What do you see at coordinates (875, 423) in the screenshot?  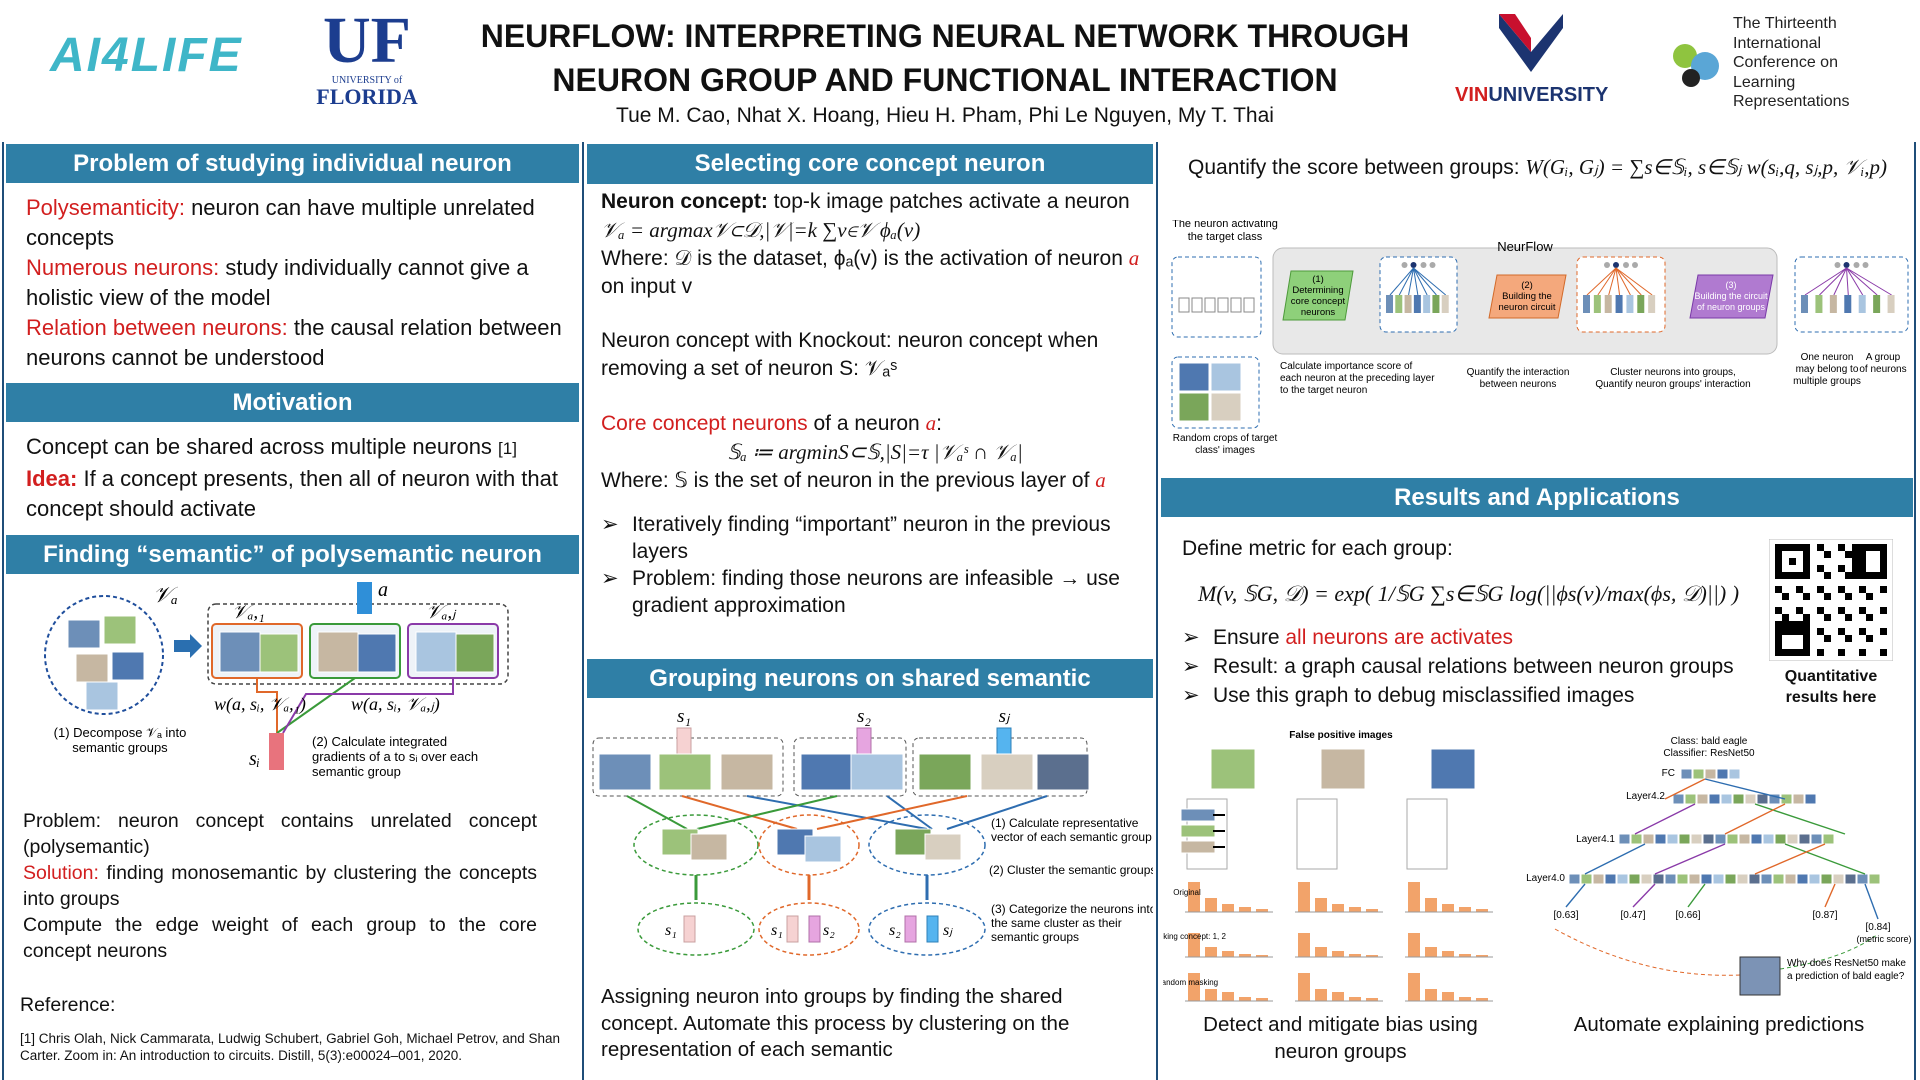 I see `core-line: Core concept neurons of a neuron a:` at bounding box center [875, 423].